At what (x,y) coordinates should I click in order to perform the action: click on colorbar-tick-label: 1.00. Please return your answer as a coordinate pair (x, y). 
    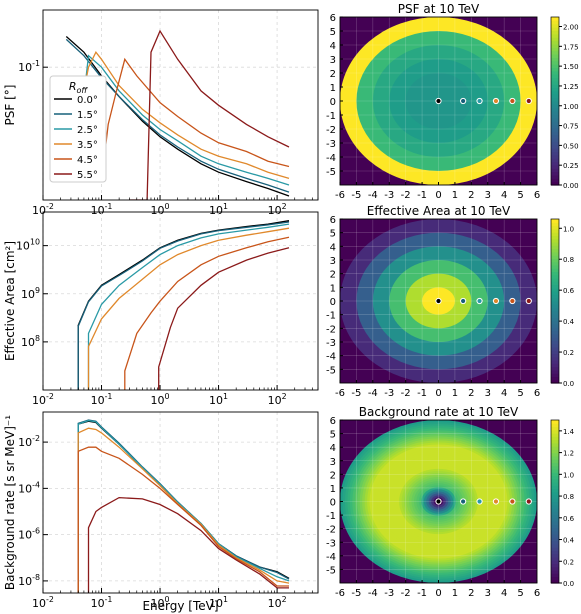
    Looking at the image, I should click on (571, 107).